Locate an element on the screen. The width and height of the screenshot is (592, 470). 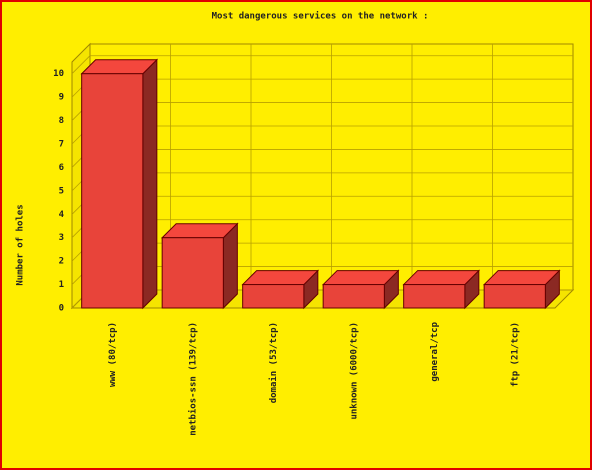
y-tick-label: 0 is located at coordinates (61, 309).